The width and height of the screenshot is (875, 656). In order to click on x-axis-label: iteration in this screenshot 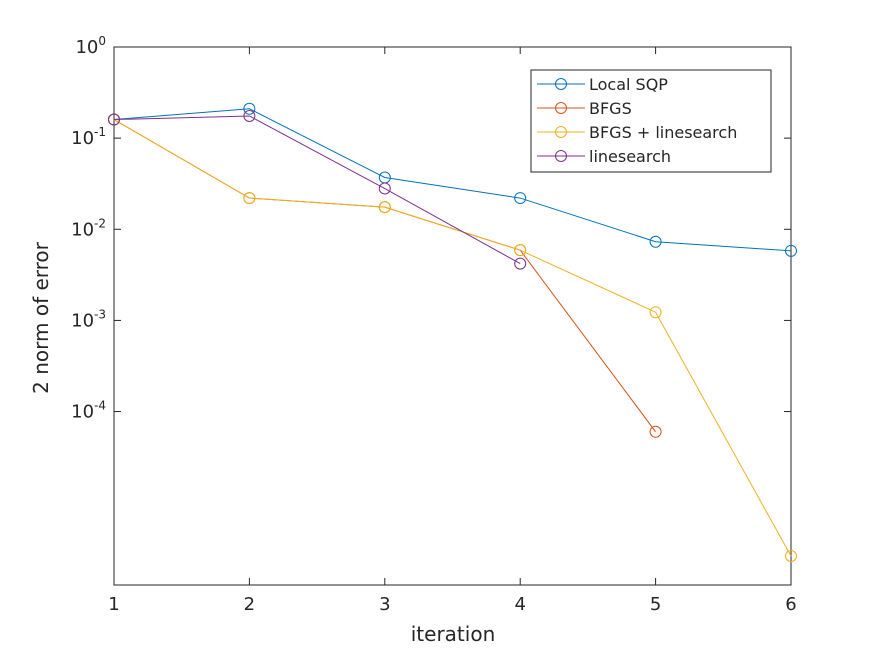, I will do `click(453, 634)`.